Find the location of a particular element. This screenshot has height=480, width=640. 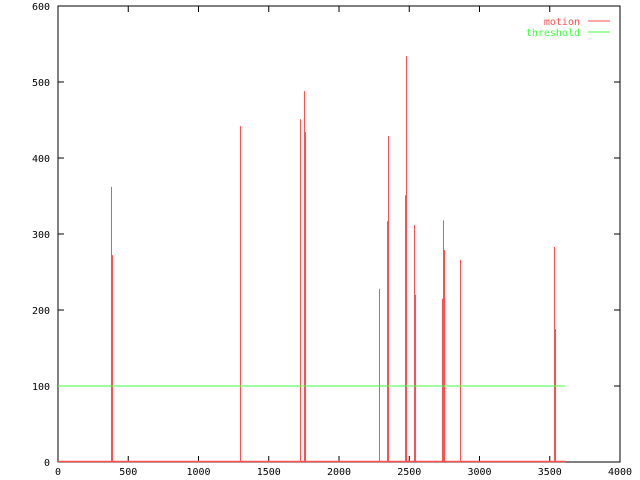

x-tick-label: 500 is located at coordinates (128, 472).